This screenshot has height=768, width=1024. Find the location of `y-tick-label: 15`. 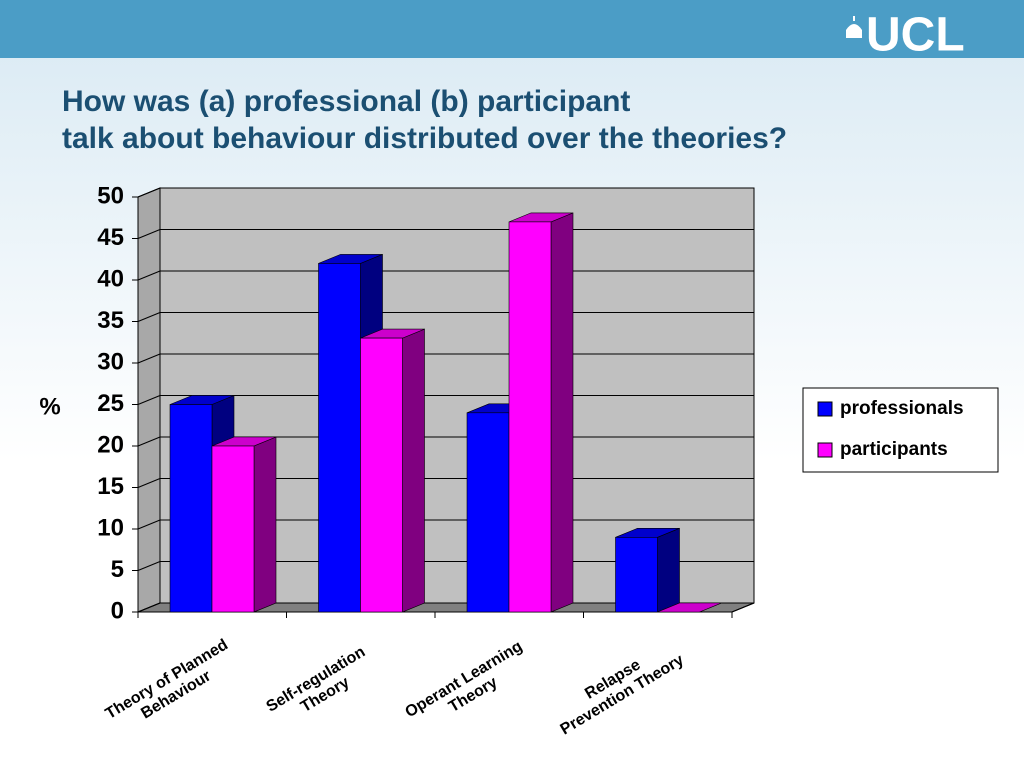

y-tick-label: 15 is located at coordinates (110, 486).